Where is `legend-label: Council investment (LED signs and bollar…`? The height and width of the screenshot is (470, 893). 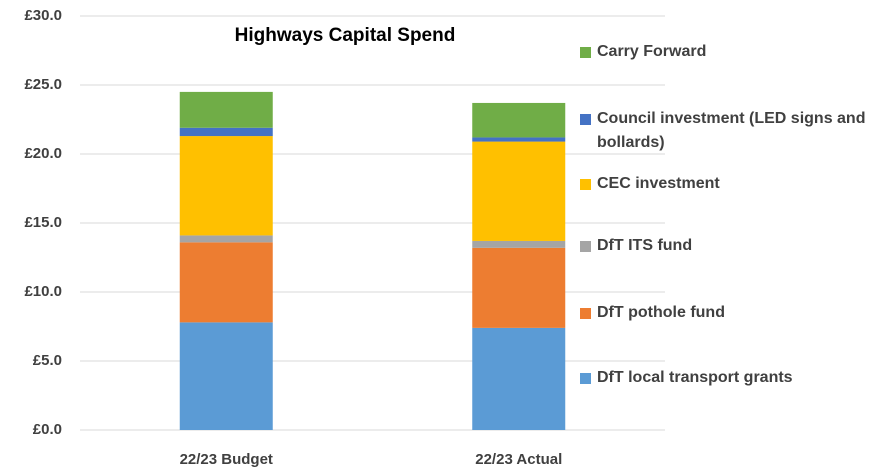
legend-label: Council investment (LED signs and bollar… is located at coordinates (731, 130).